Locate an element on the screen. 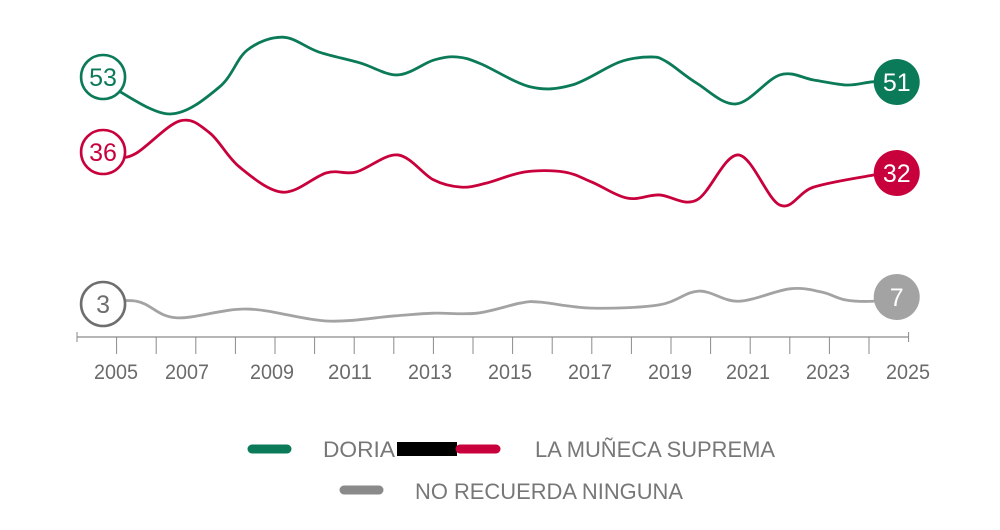  end-value-label: 51 is located at coordinates (897, 83).